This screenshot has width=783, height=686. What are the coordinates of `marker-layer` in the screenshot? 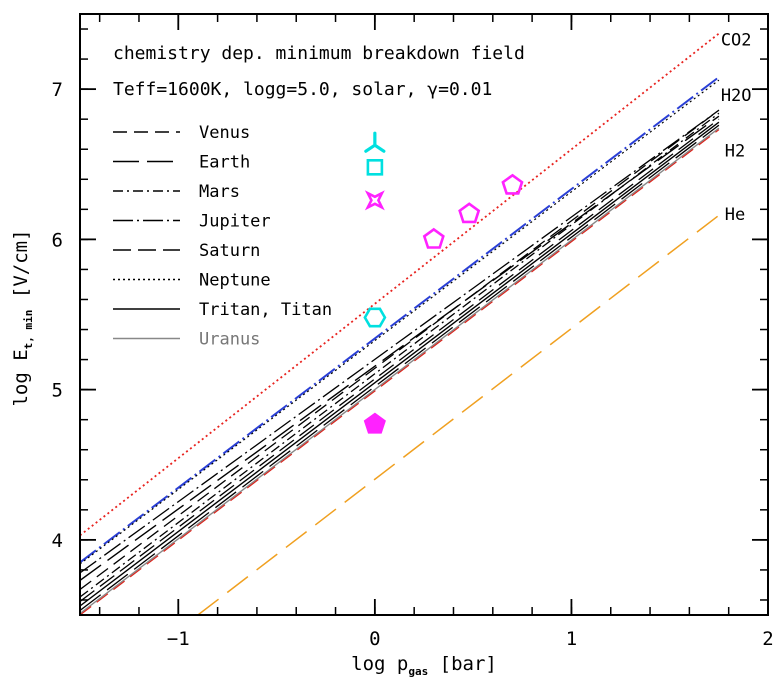 It's located at (443, 282).